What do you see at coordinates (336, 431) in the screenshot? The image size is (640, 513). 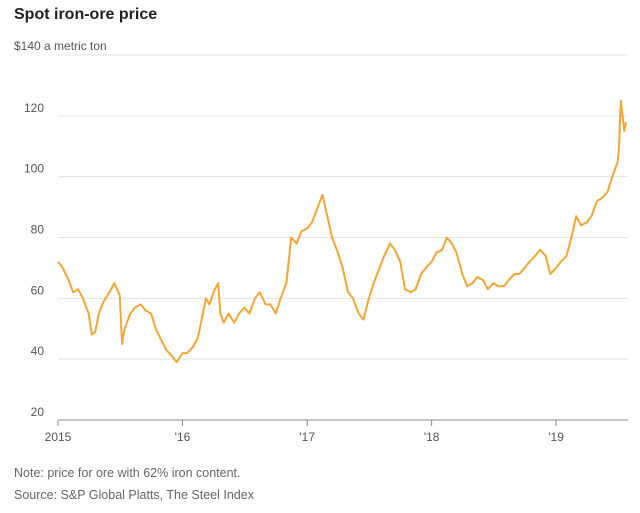 I see `x-axis: 2015 '16 '17 '18 '19` at bounding box center [336, 431].